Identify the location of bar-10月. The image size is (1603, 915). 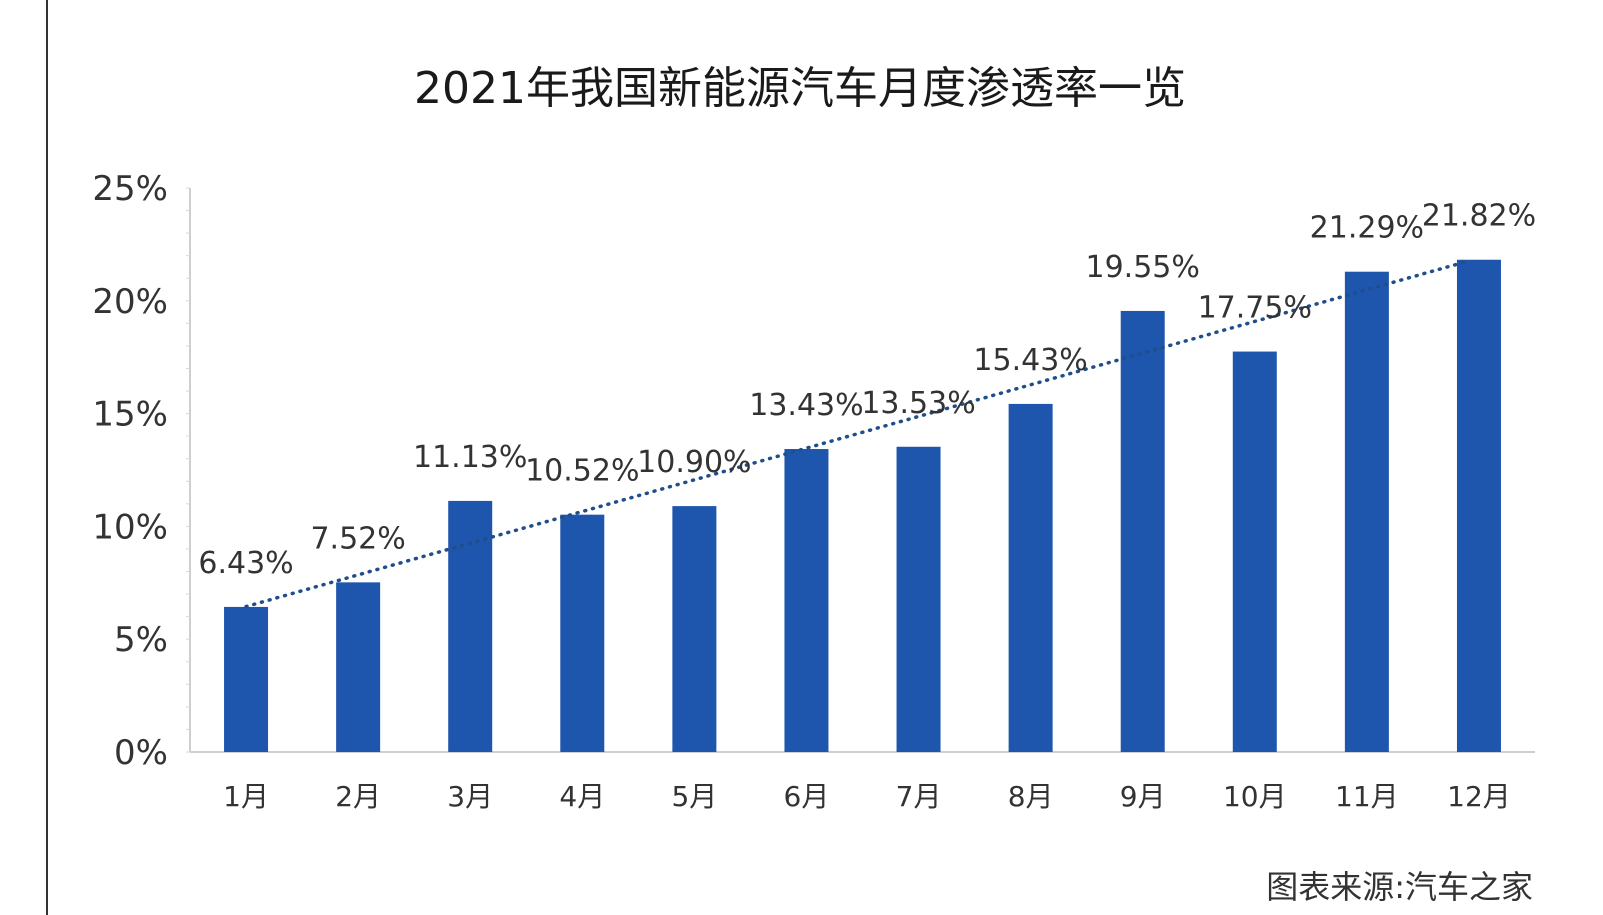
(1254, 551).